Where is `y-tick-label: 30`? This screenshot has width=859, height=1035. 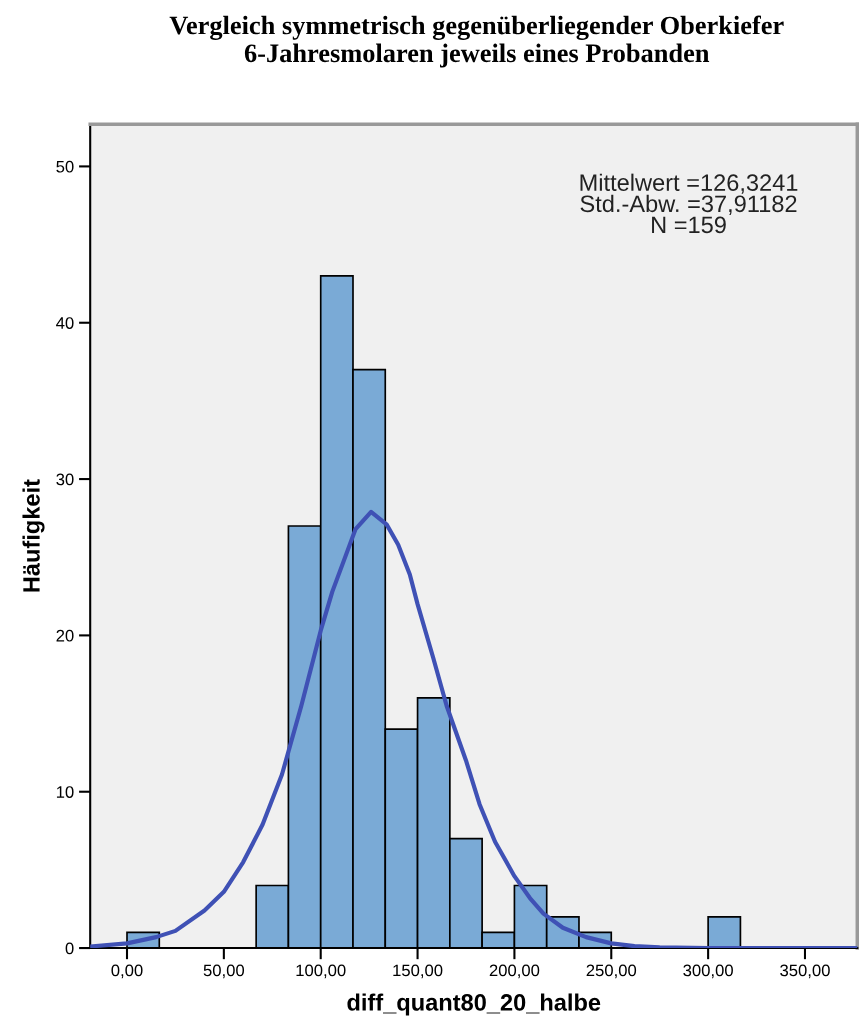
y-tick-label: 30 is located at coordinates (65, 479).